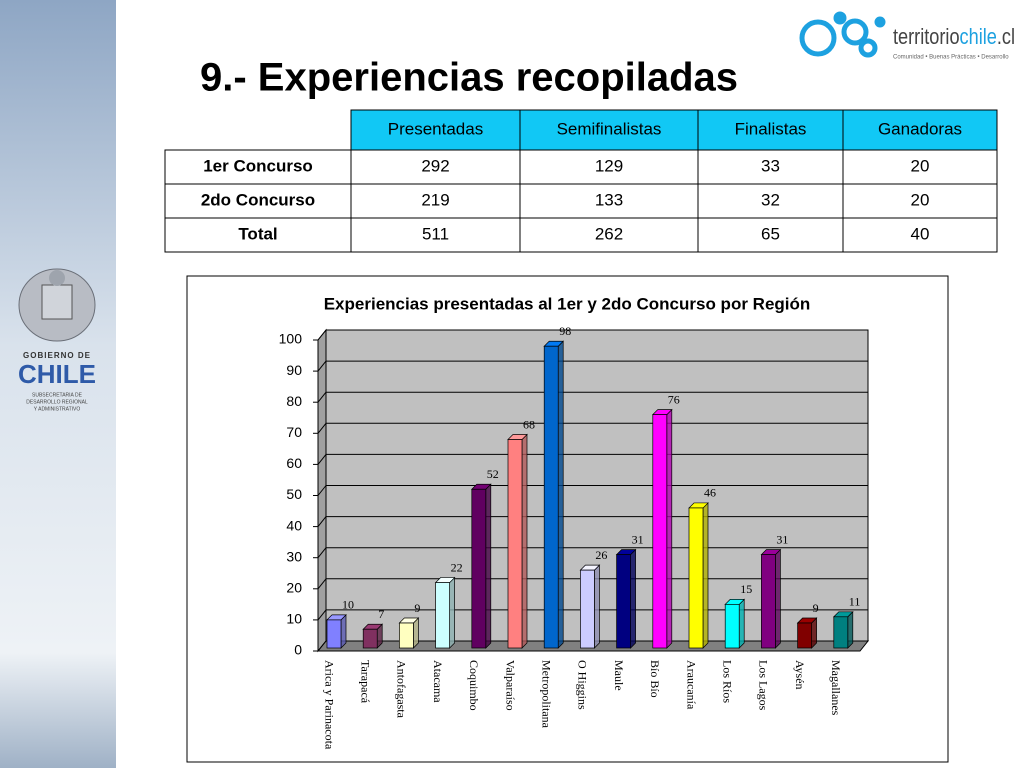 This screenshot has width=1024, height=768. I want to click on value-label: 10, so click(348, 605).